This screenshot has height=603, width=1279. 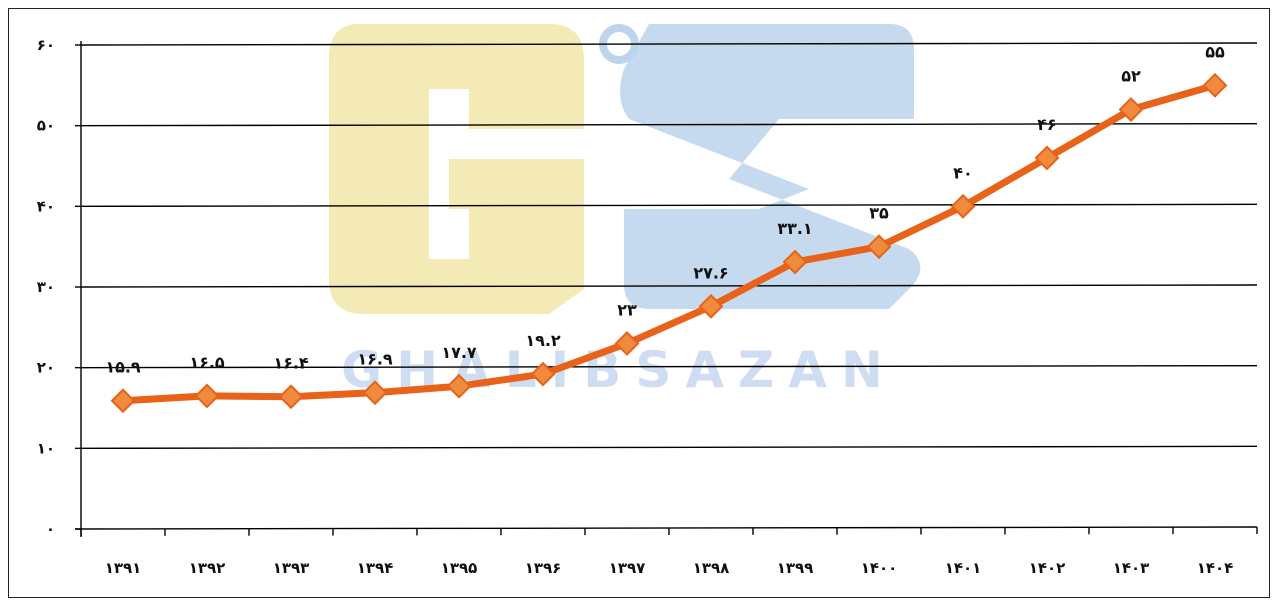 I want to click on data-label: ۴۶, so click(x=1047, y=124).